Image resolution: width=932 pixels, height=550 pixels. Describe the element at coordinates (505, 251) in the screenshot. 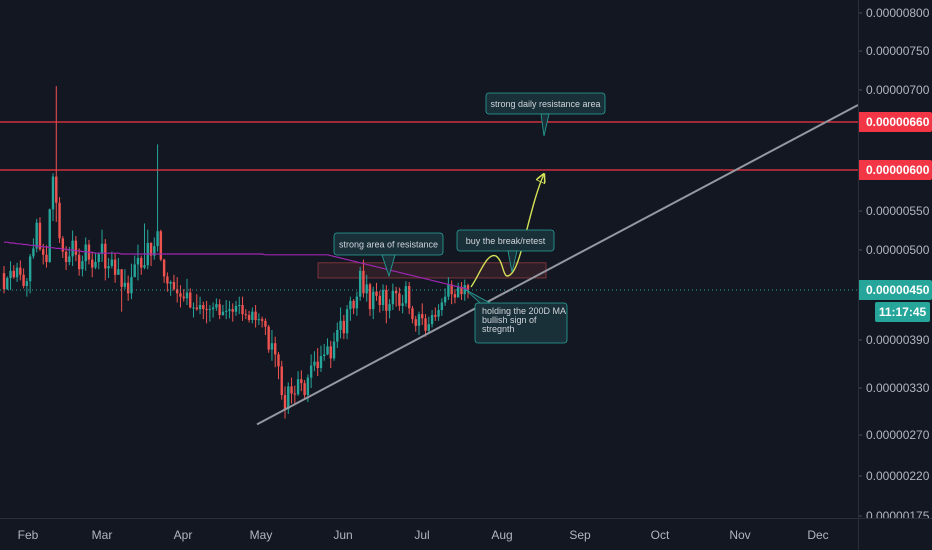

I see `annotation-callout: buy the break/retest` at that location.